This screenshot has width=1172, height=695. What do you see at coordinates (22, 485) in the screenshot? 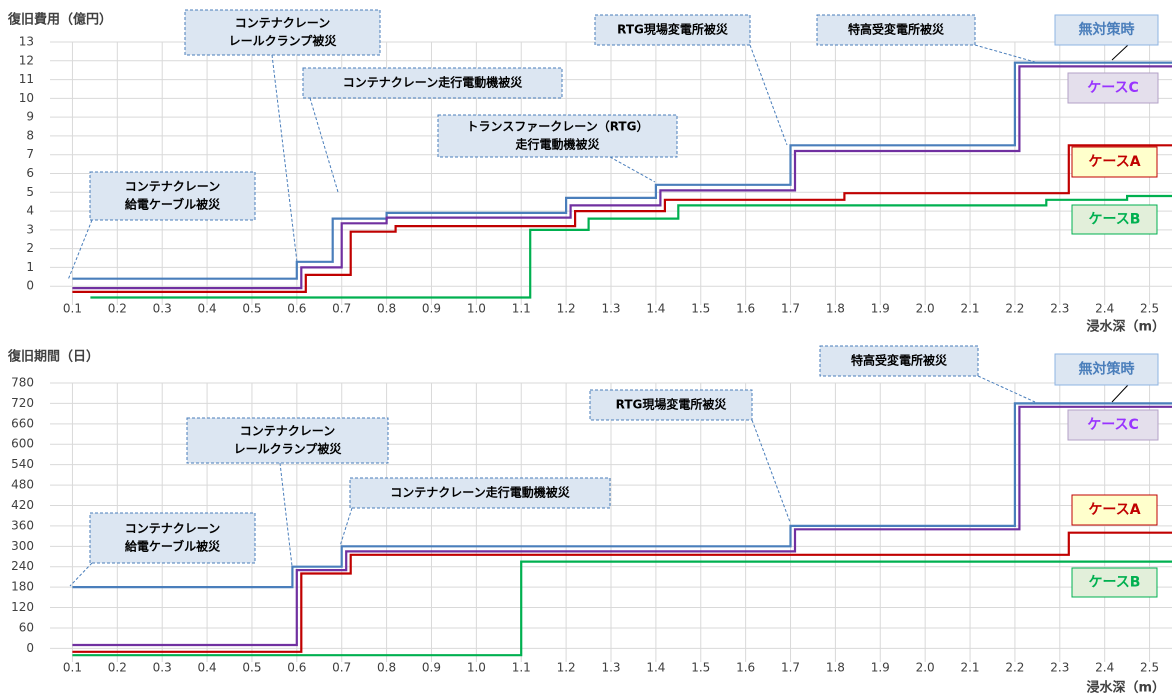
I see `y-tick-label: 480` at bounding box center [22, 485].